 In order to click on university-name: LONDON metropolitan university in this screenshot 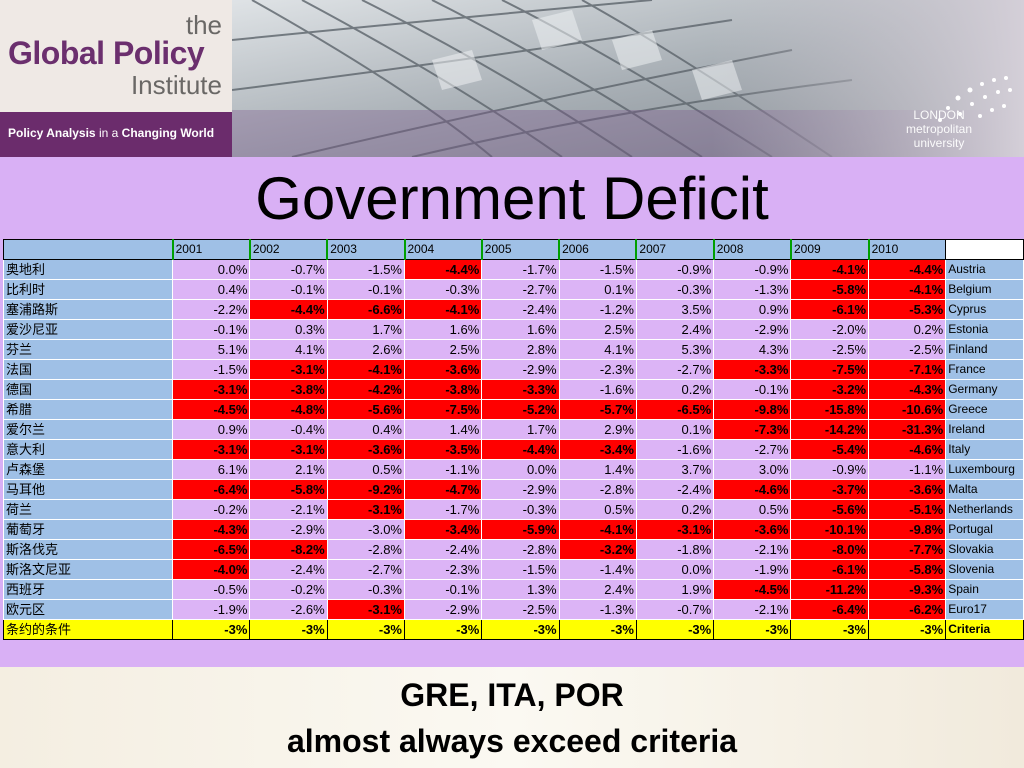, I will do `click(939, 129)`.